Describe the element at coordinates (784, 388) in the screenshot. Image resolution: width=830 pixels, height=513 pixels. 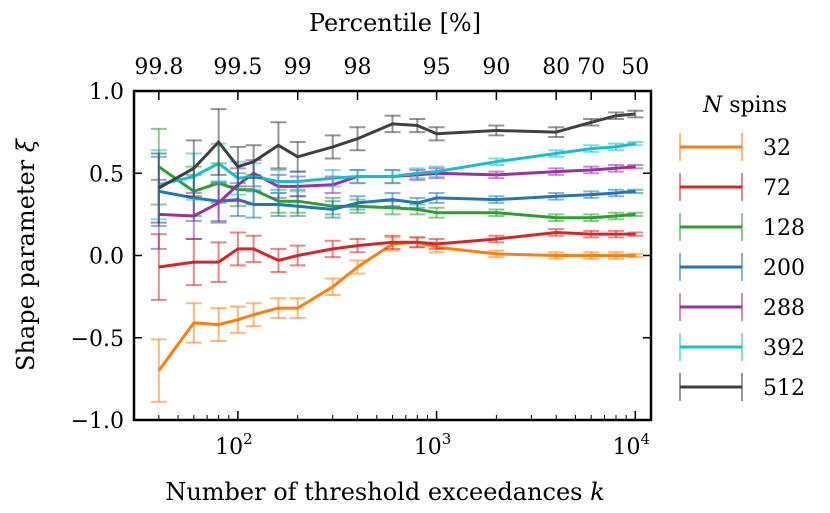
I see `legend-label-512: 512` at that location.